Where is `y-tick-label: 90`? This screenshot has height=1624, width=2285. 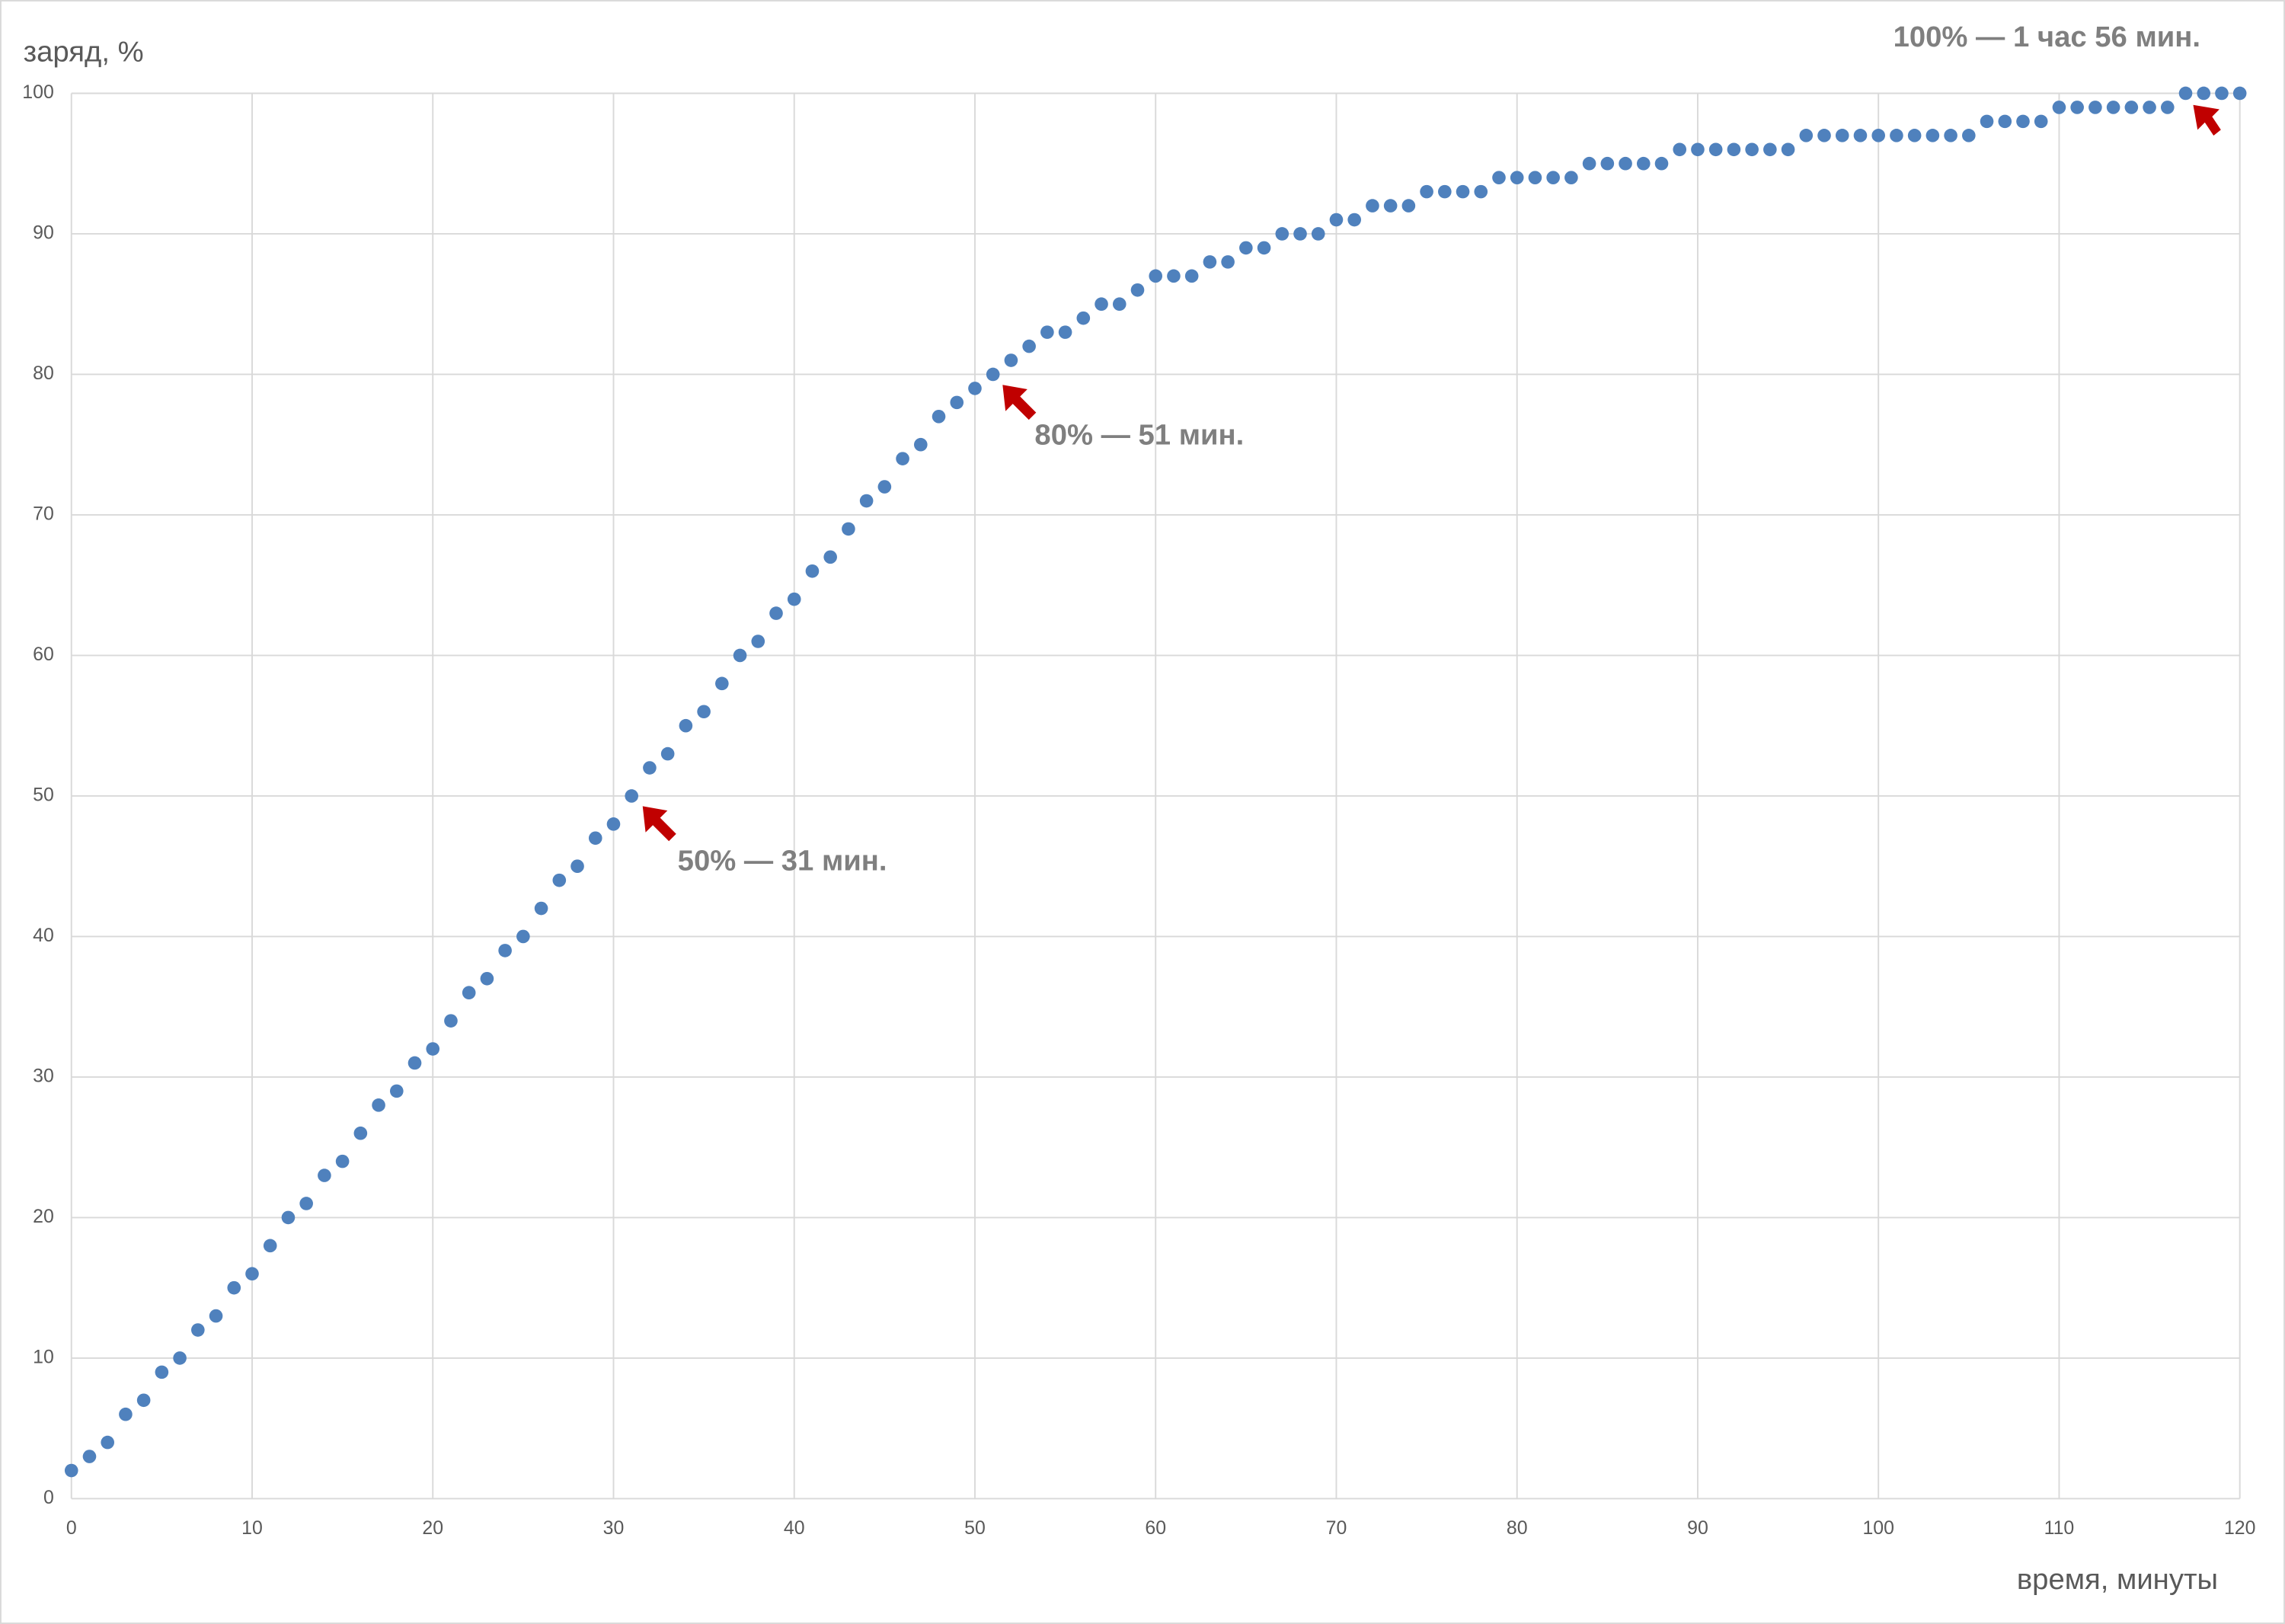 y-tick-label: 90 is located at coordinates (43, 233).